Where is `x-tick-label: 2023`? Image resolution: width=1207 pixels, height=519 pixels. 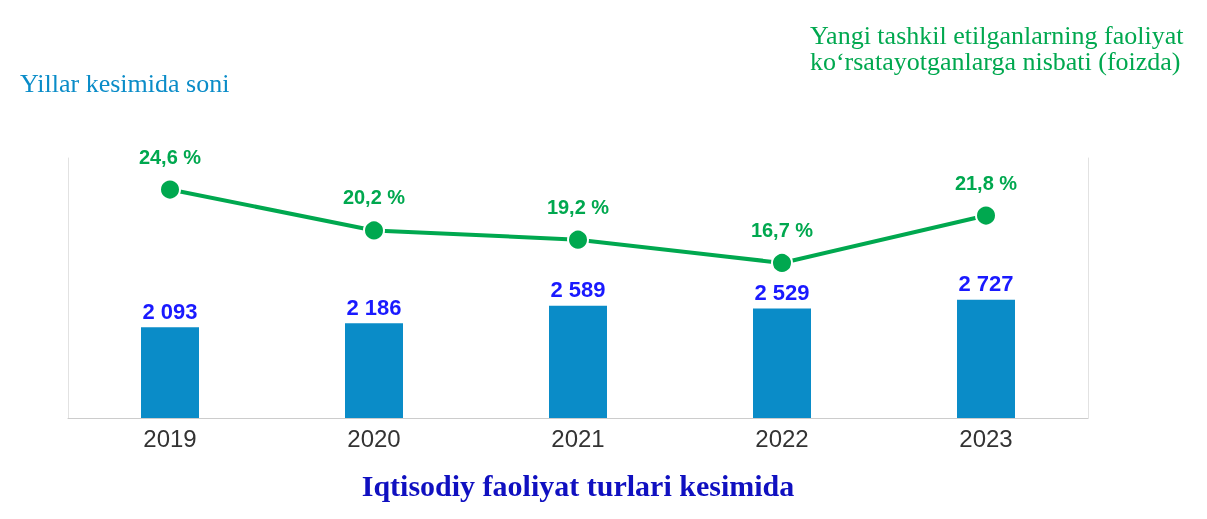 x-tick-label: 2023 is located at coordinates (986, 438).